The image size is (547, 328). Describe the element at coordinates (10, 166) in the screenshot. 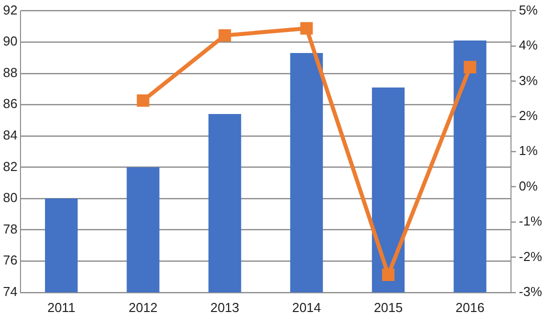

I see `y-tick-label: 82` at that location.